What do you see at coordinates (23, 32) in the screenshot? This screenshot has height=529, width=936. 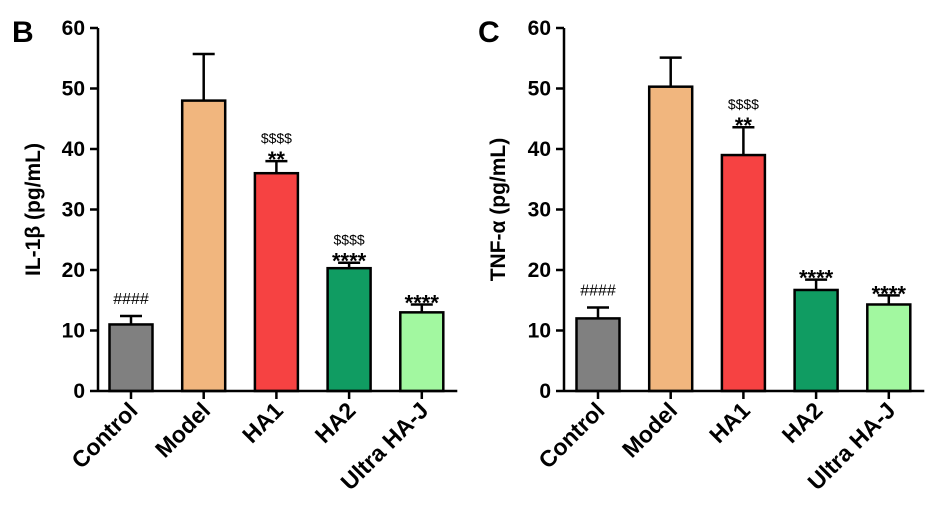 I see `panel-letter: B` at bounding box center [23, 32].